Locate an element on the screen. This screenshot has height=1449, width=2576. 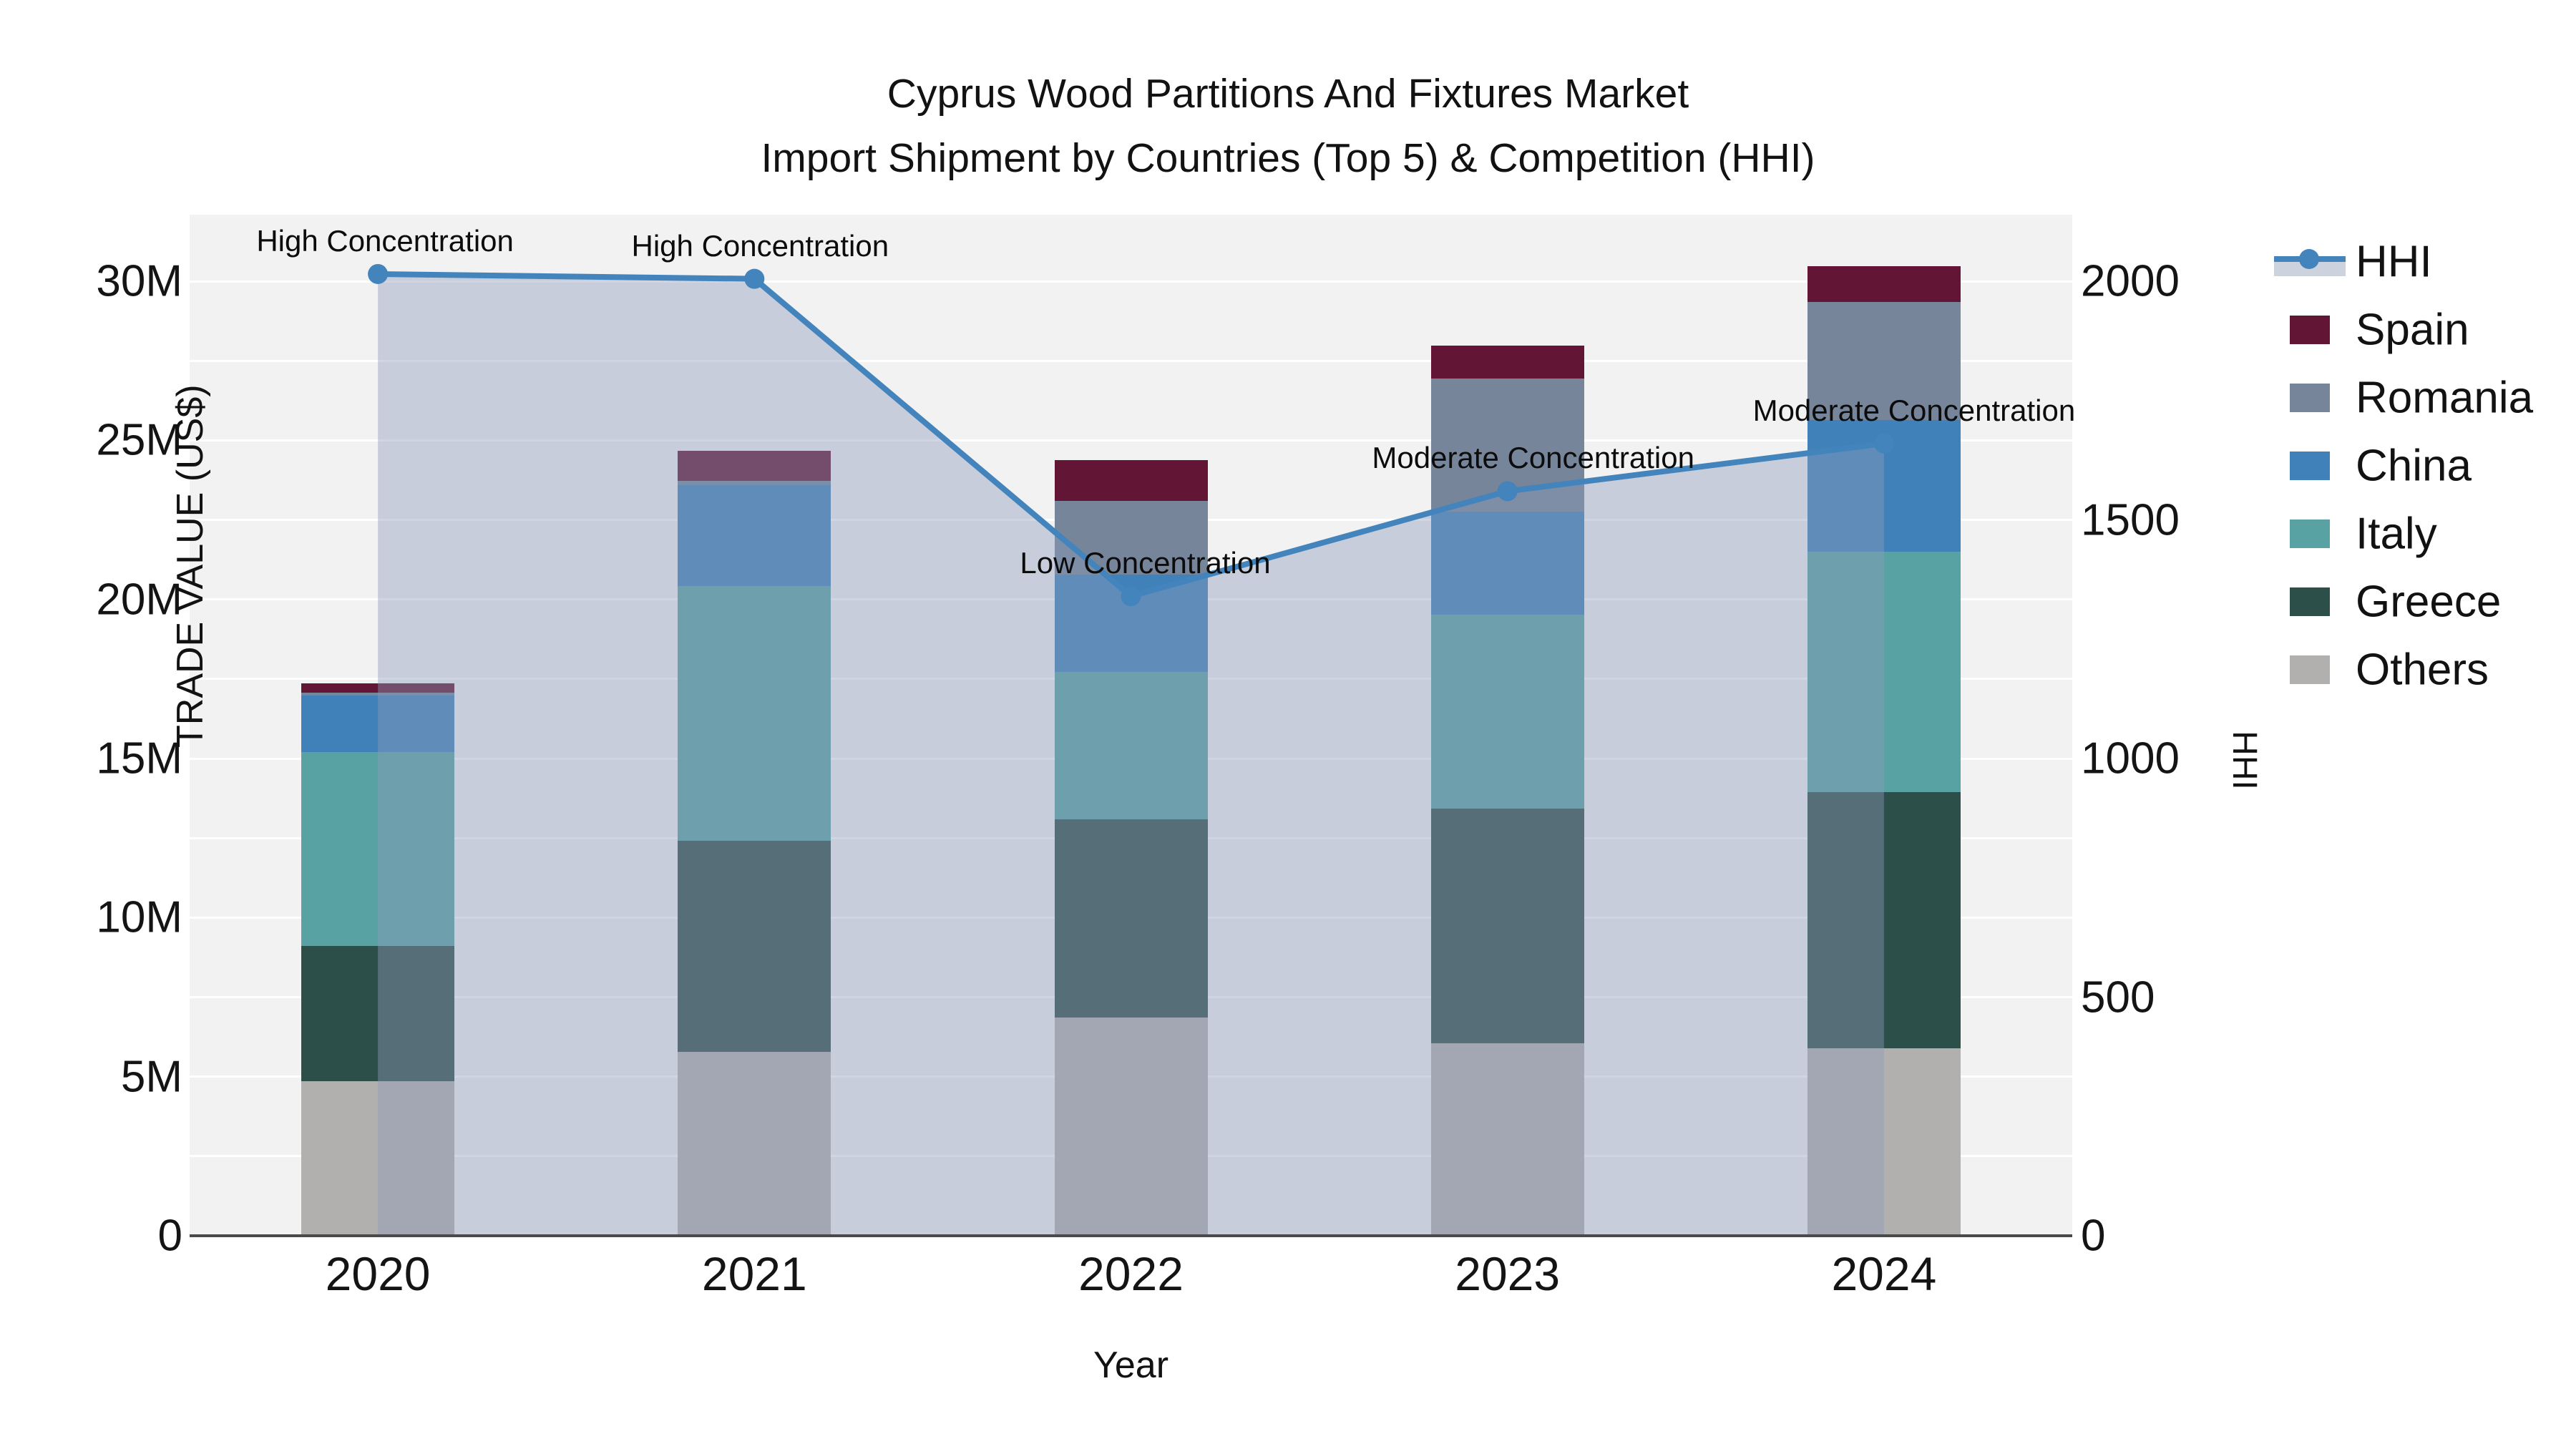
legend-swatch-spain is located at coordinates (2310, 330).